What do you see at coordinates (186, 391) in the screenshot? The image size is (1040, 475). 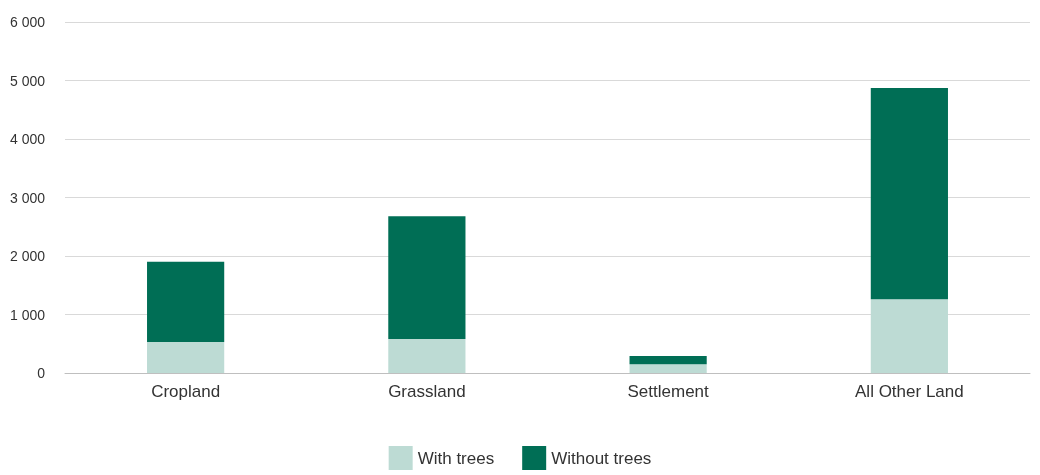 I see `x-tick-label: Cropland` at bounding box center [186, 391].